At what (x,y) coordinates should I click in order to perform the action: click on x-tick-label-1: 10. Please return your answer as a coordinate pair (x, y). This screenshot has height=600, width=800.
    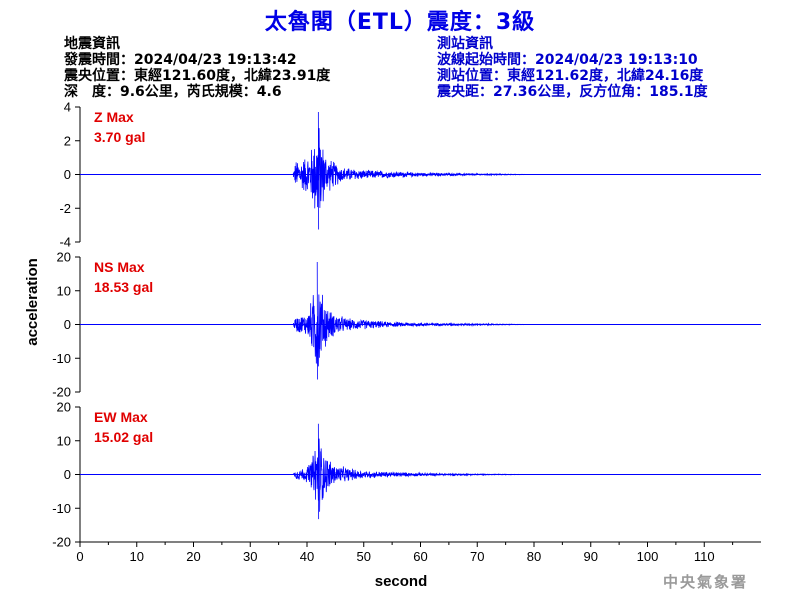
    Looking at the image, I should click on (137, 556).